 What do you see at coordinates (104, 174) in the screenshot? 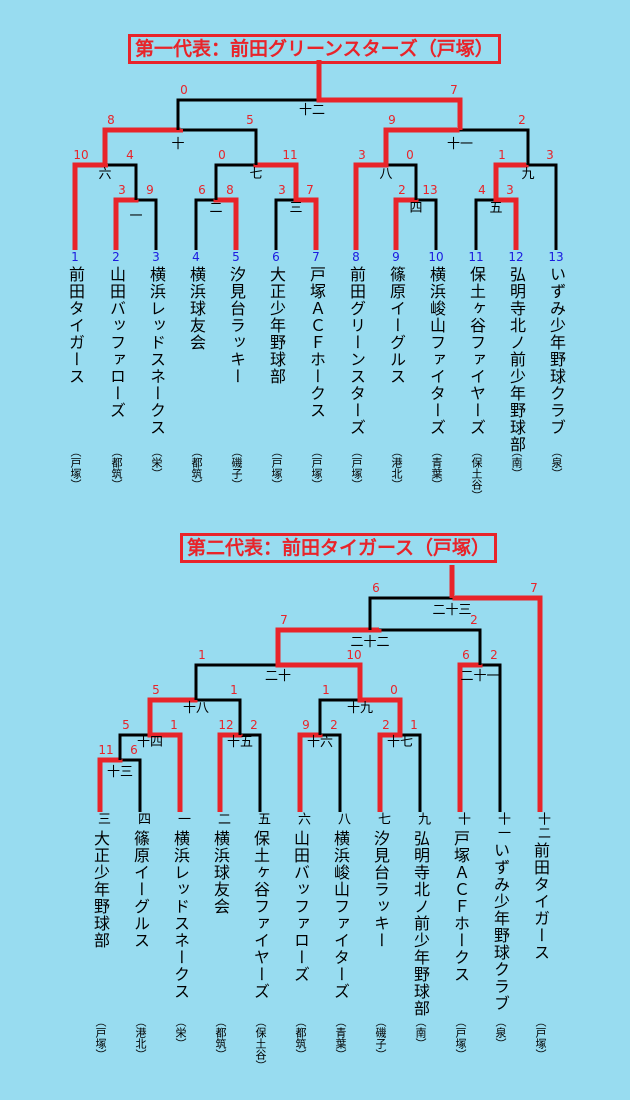
I see `match-number: 六` at bounding box center [104, 174].